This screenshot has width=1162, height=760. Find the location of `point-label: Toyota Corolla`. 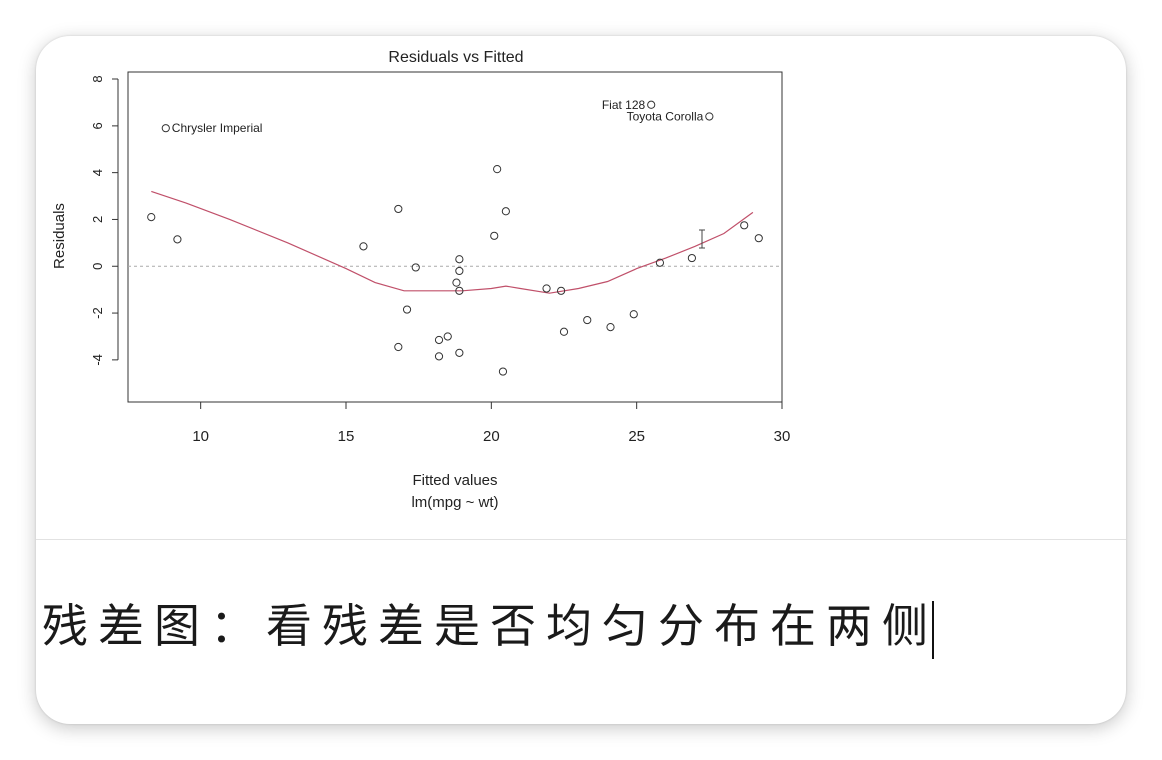

point-label: Toyota Corolla is located at coordinates (665, 116).